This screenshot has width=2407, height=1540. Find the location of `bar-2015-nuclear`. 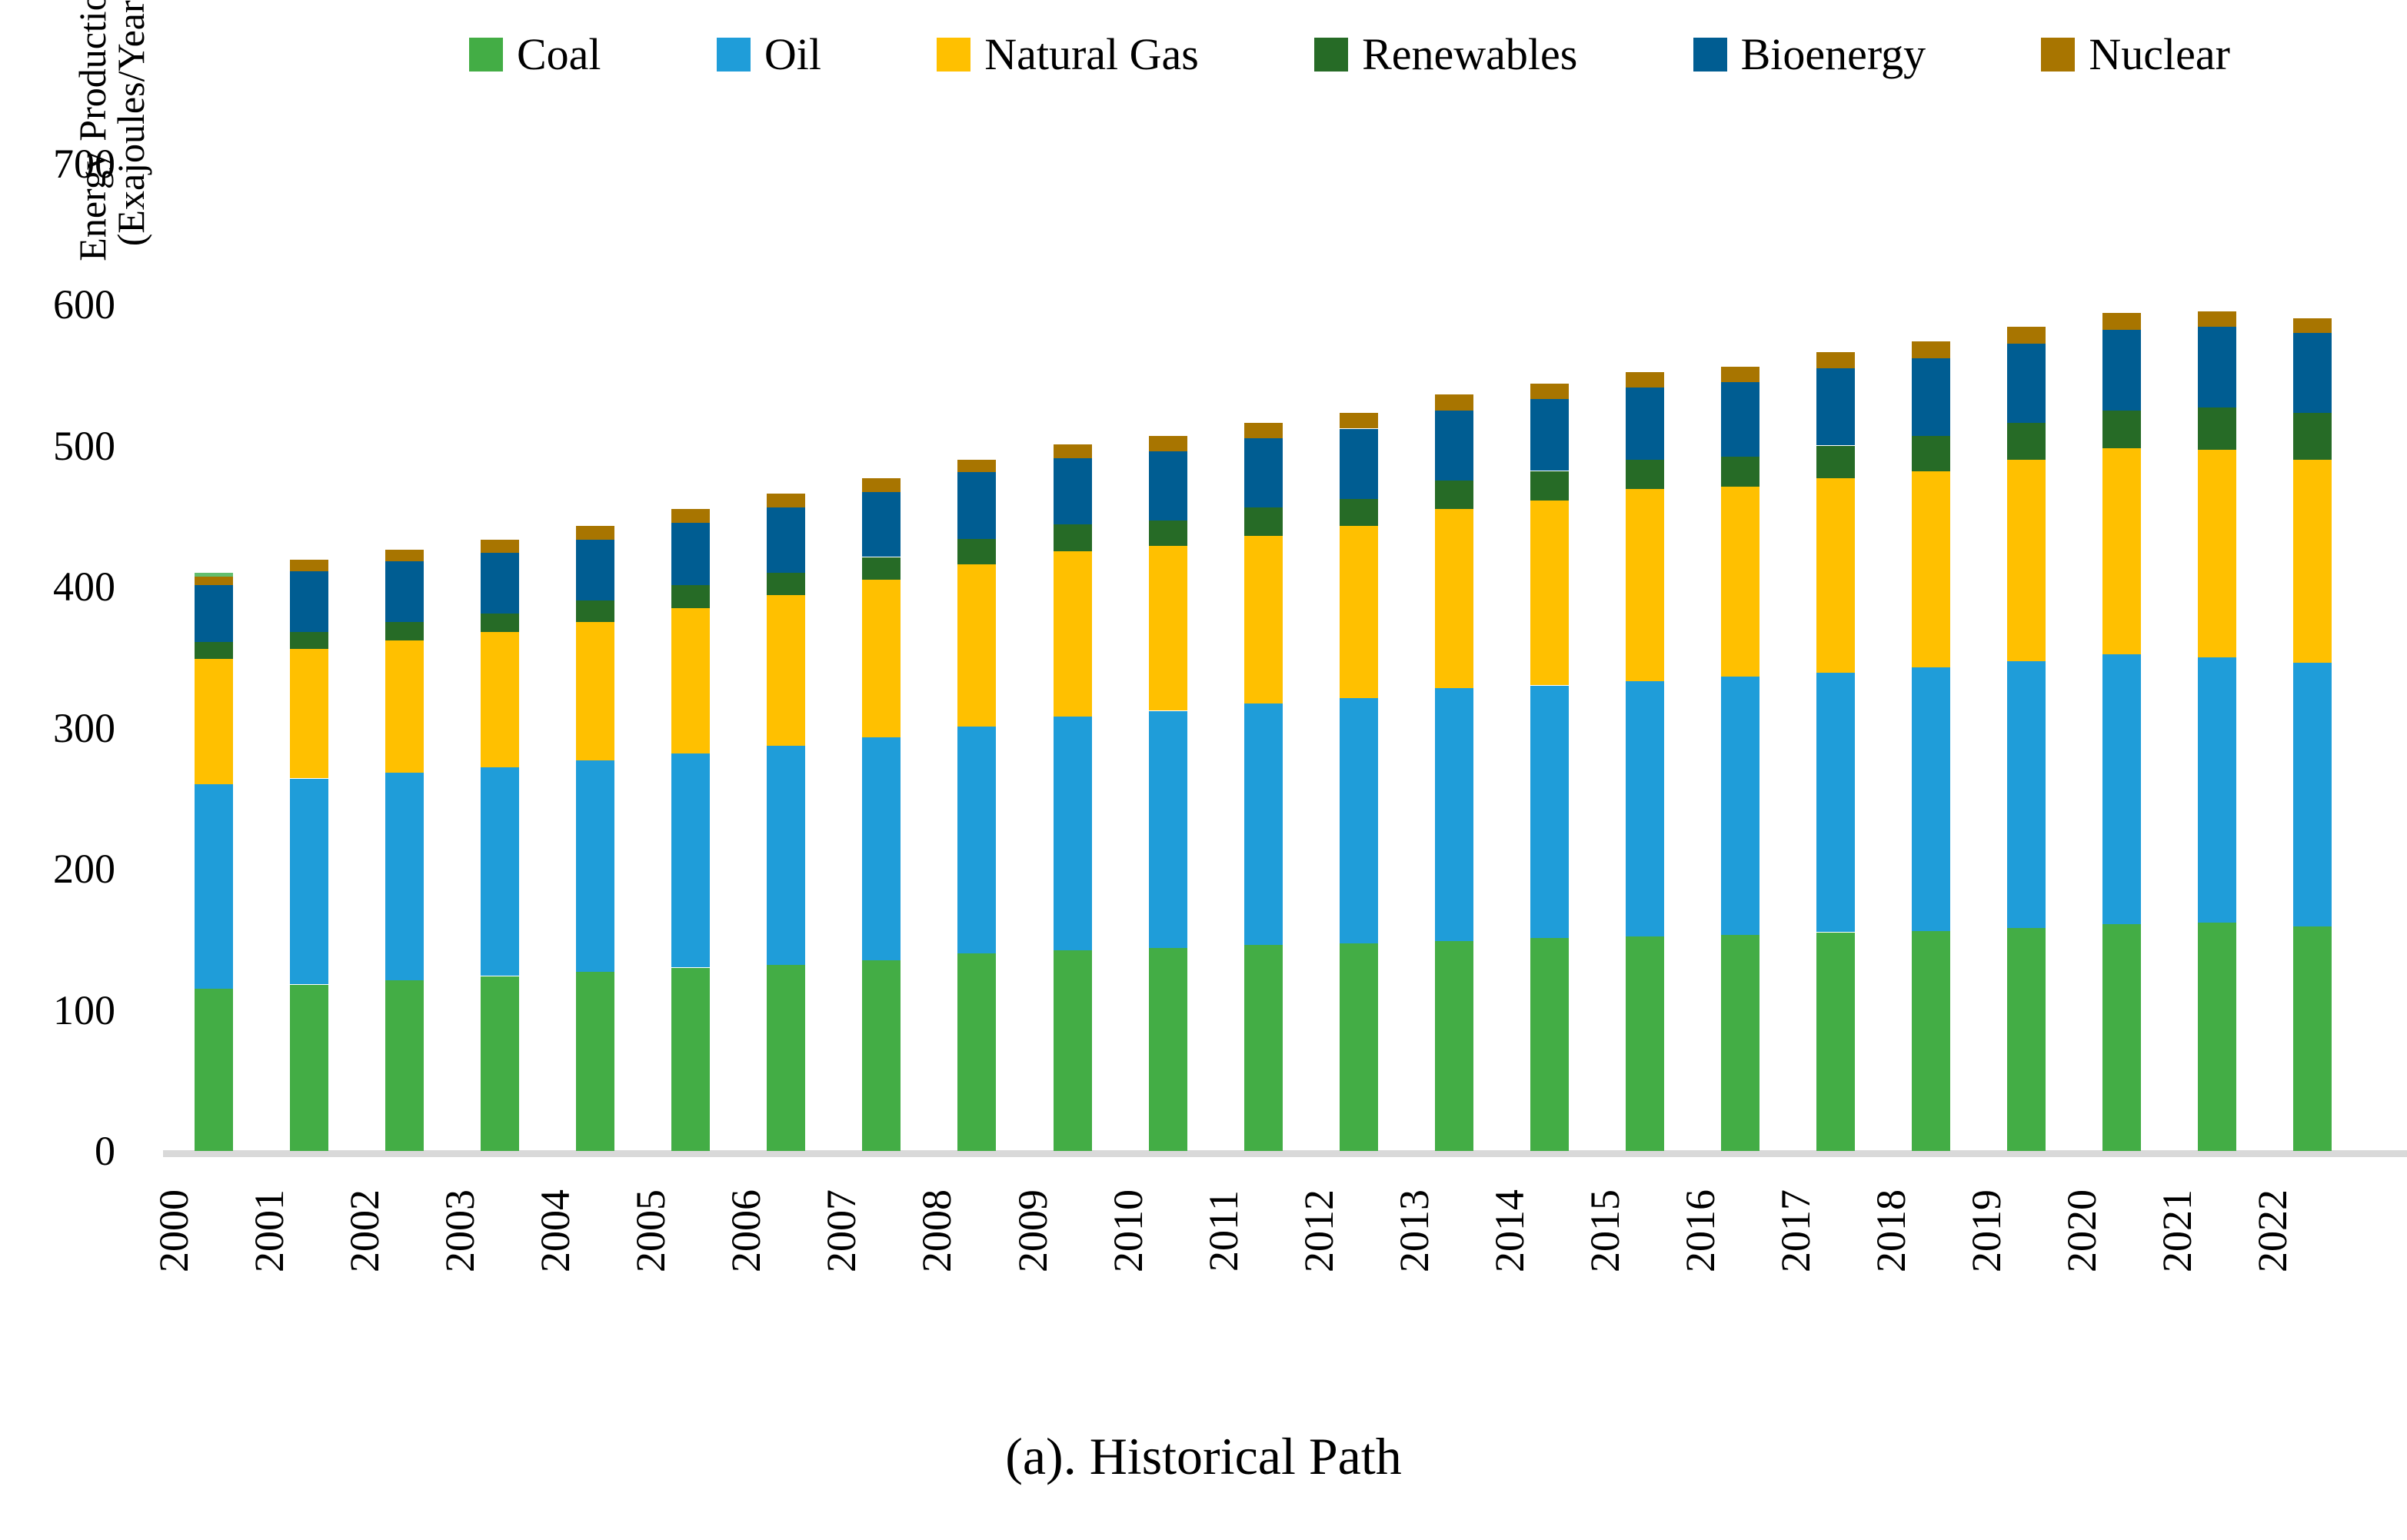

bar-2015-nuclear is located at coordinates (1644, 380).